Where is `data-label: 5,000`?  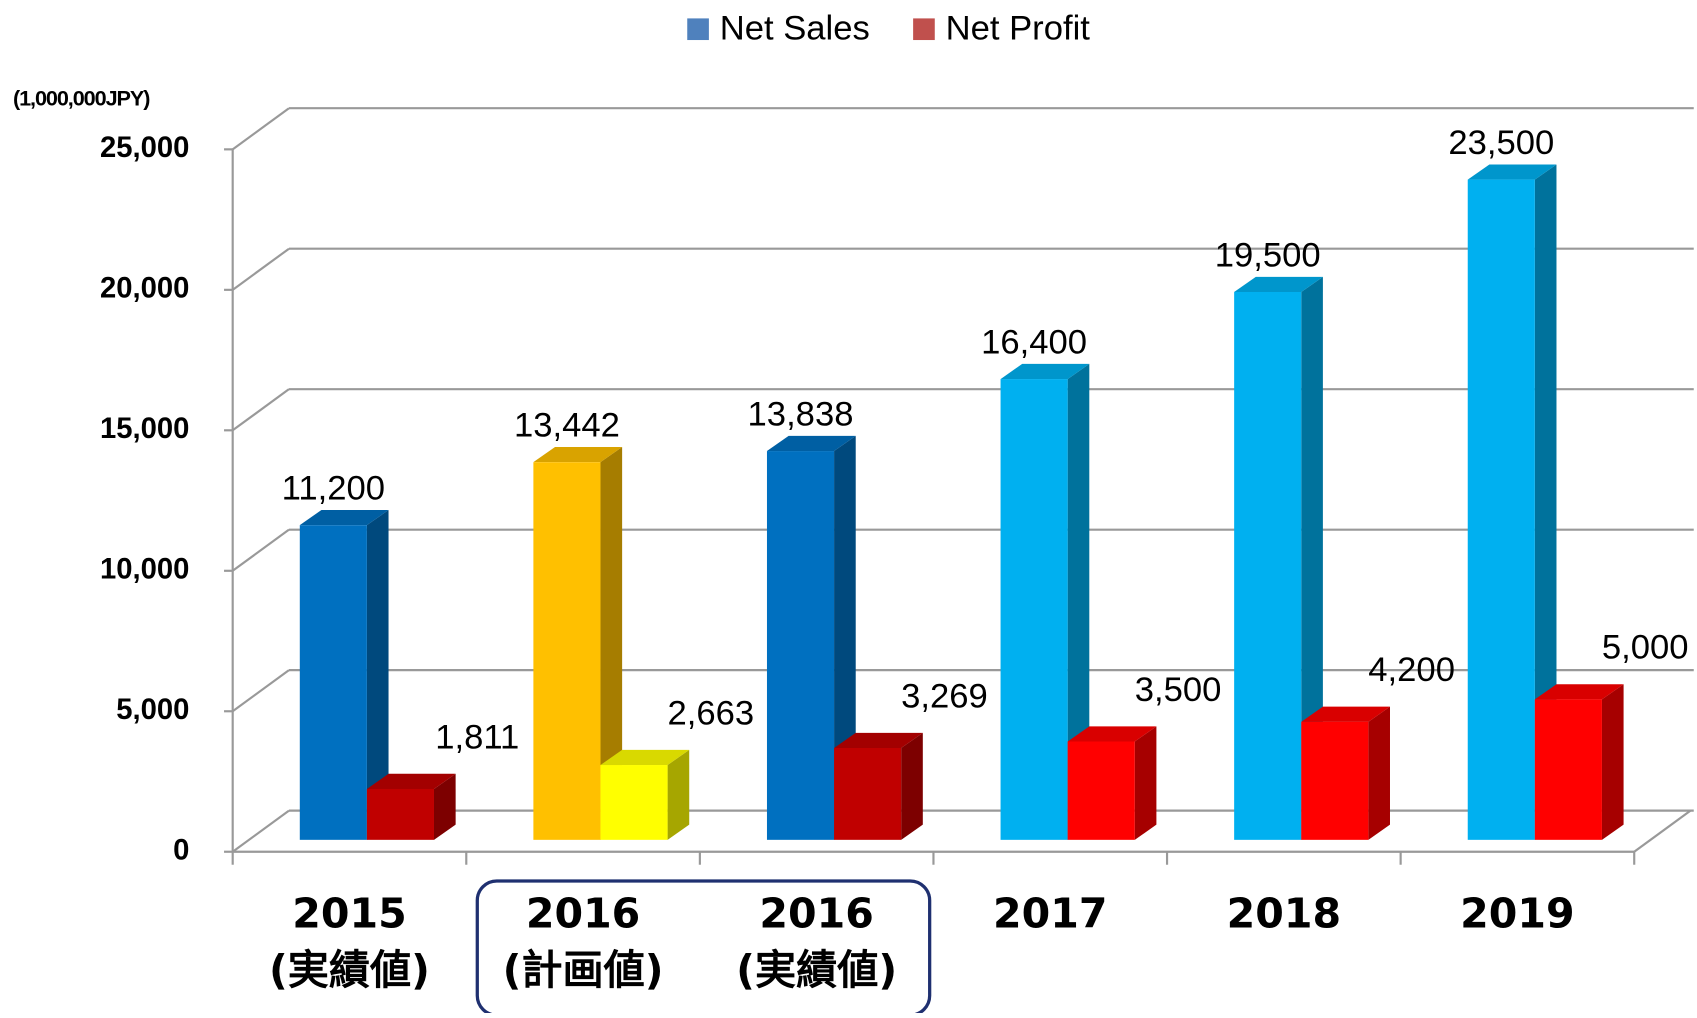
data-label: 5,000 is located at coordinates (1645, 648).